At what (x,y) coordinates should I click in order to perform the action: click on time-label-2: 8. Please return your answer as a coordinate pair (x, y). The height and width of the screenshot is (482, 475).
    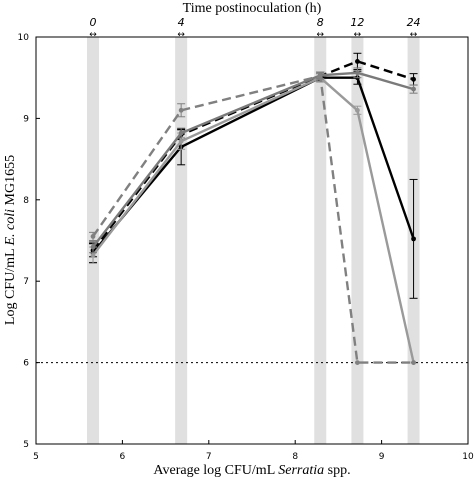
    Looking at the image, I should click on (320, 22).